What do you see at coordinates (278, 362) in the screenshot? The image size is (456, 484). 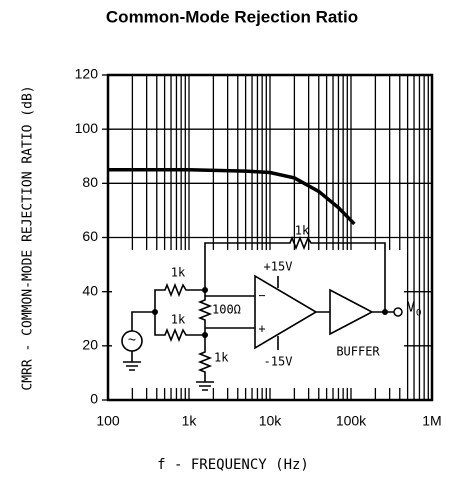 I see `supply-label: -15V` at bounding box center [278, 362].